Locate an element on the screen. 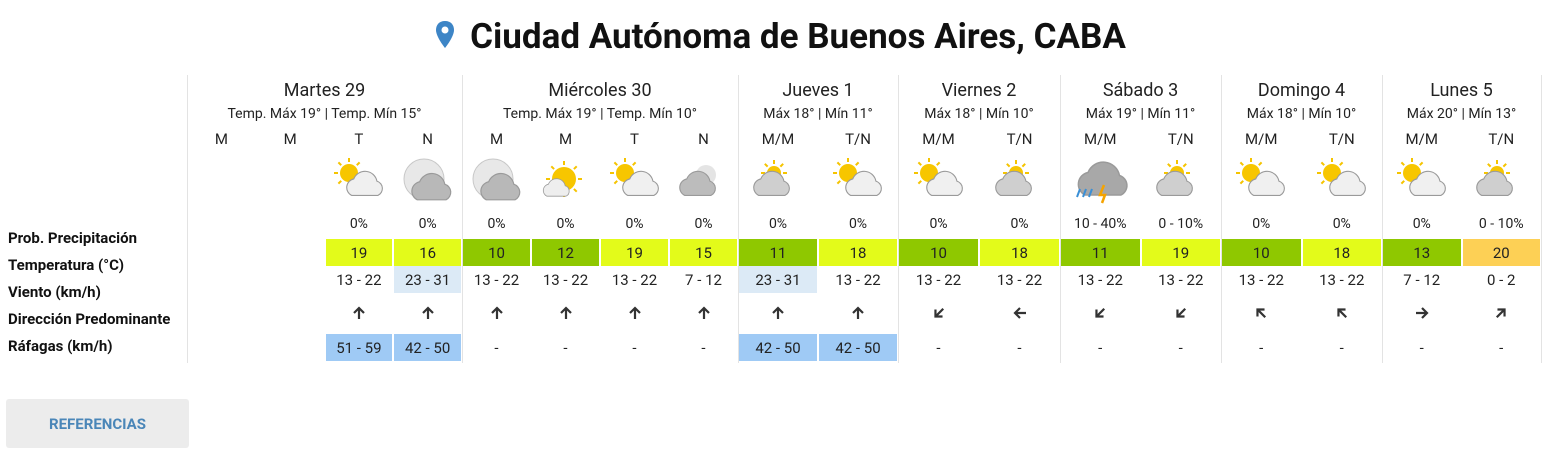  row-label: Viento (km/h) is located at coordinates (54, 292).